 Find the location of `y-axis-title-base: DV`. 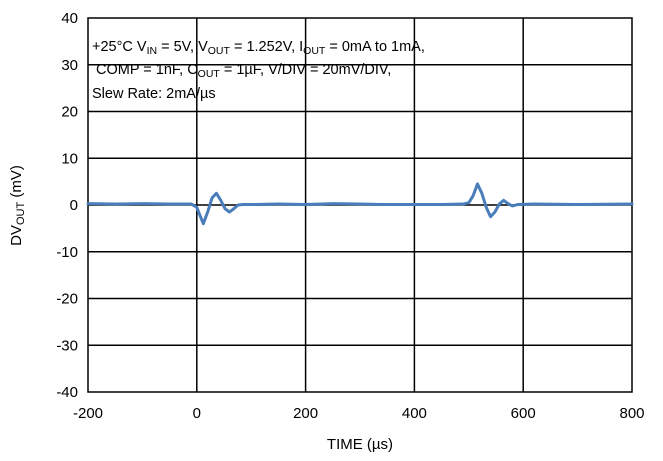

y-axis-title-base: DV is located at coordinates (16, 235).